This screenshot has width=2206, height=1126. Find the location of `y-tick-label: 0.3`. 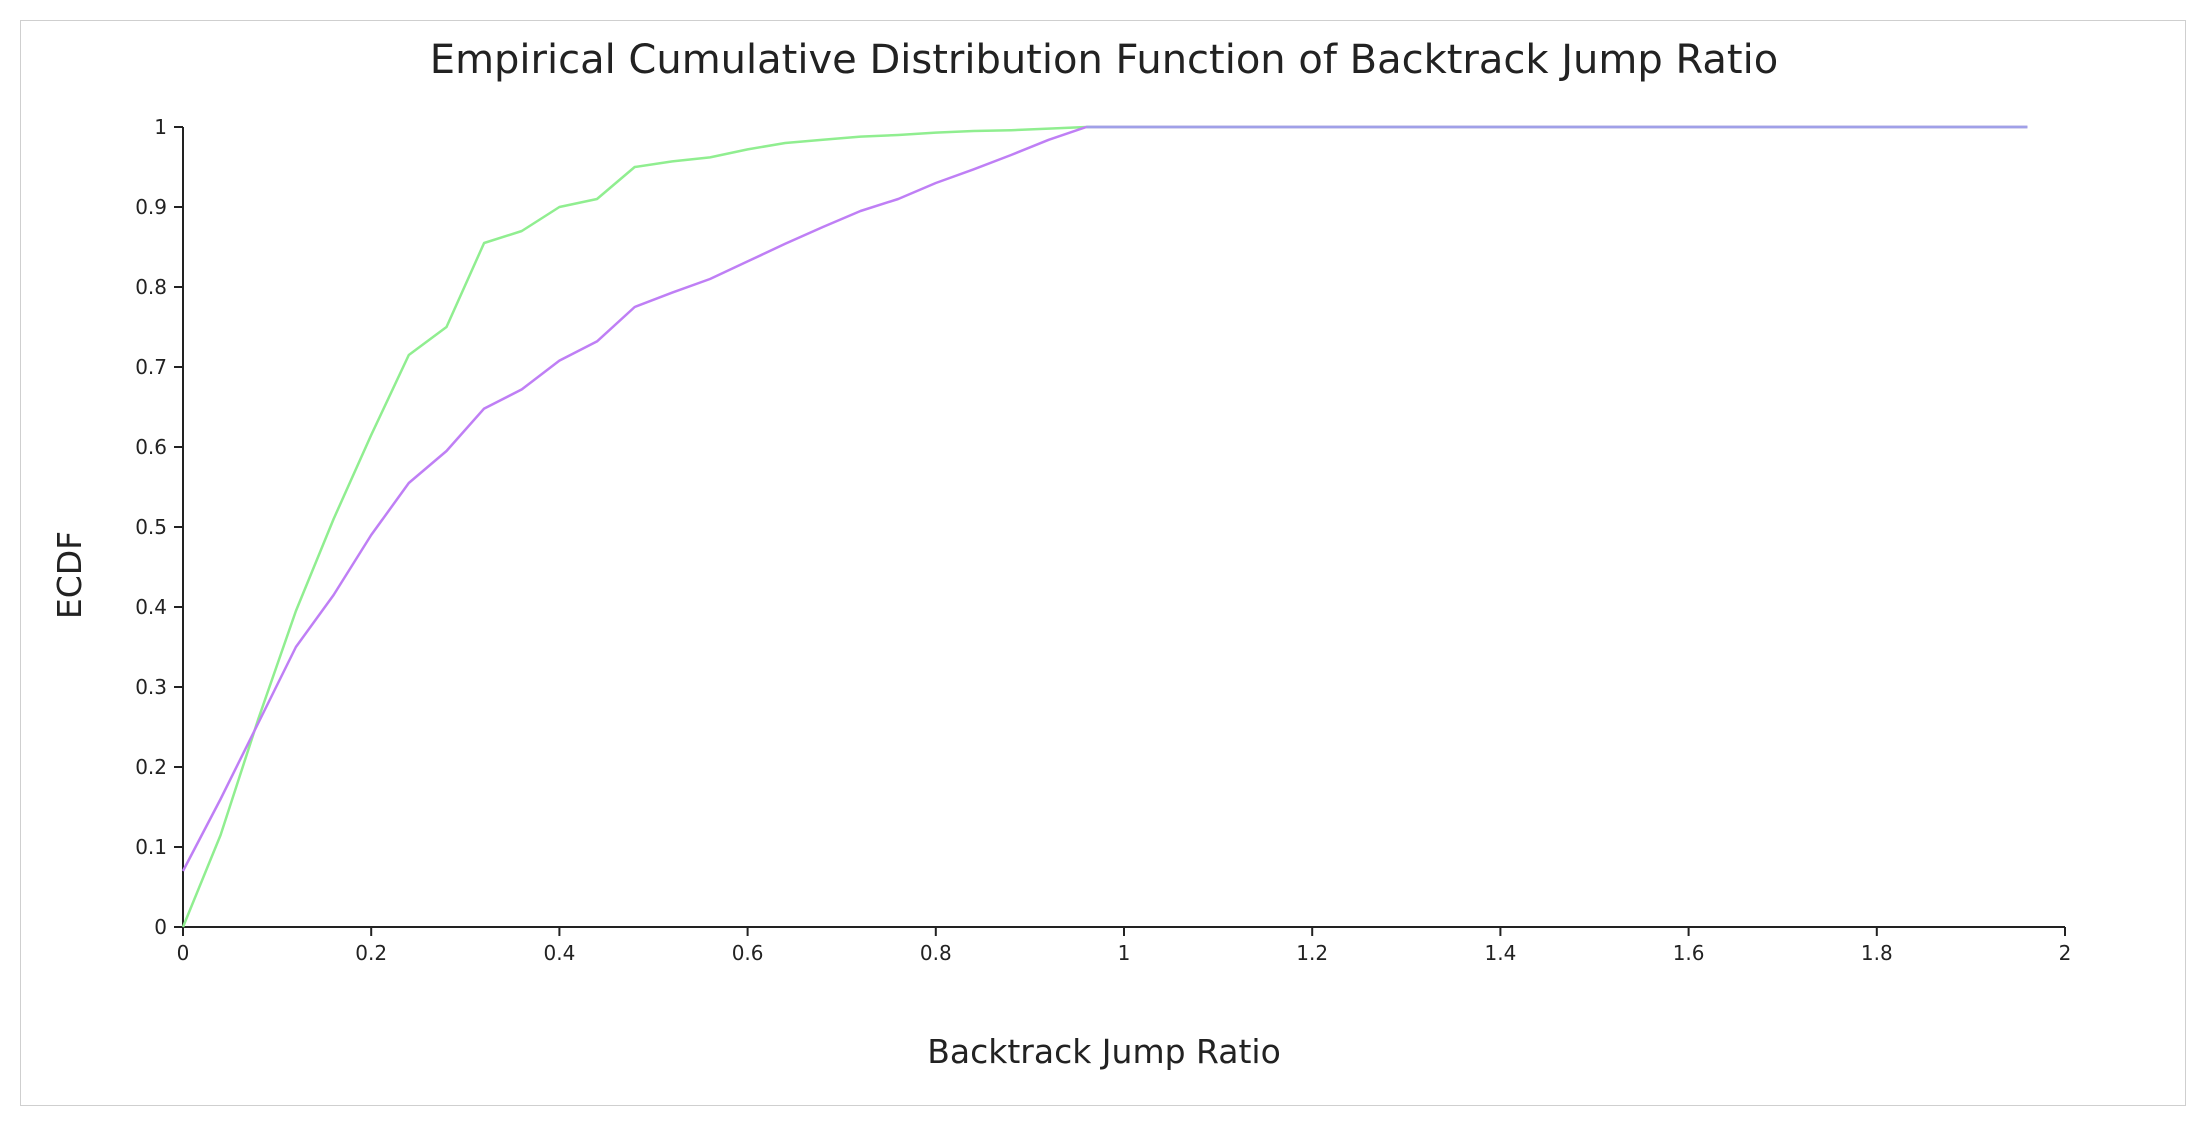

y-tick-label: 0.3 is located at coordinates (151, 687).